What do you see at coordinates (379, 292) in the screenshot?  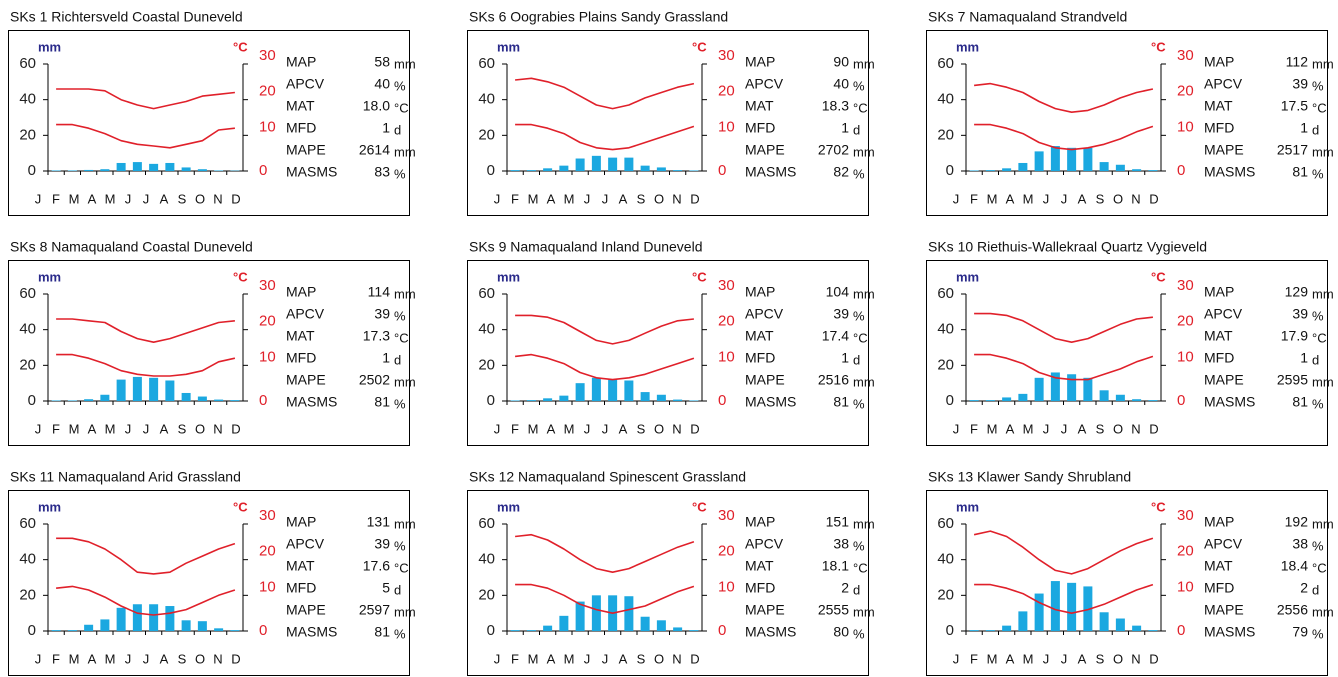 I see `stat-value: 114` at bounding box center [379, 292].